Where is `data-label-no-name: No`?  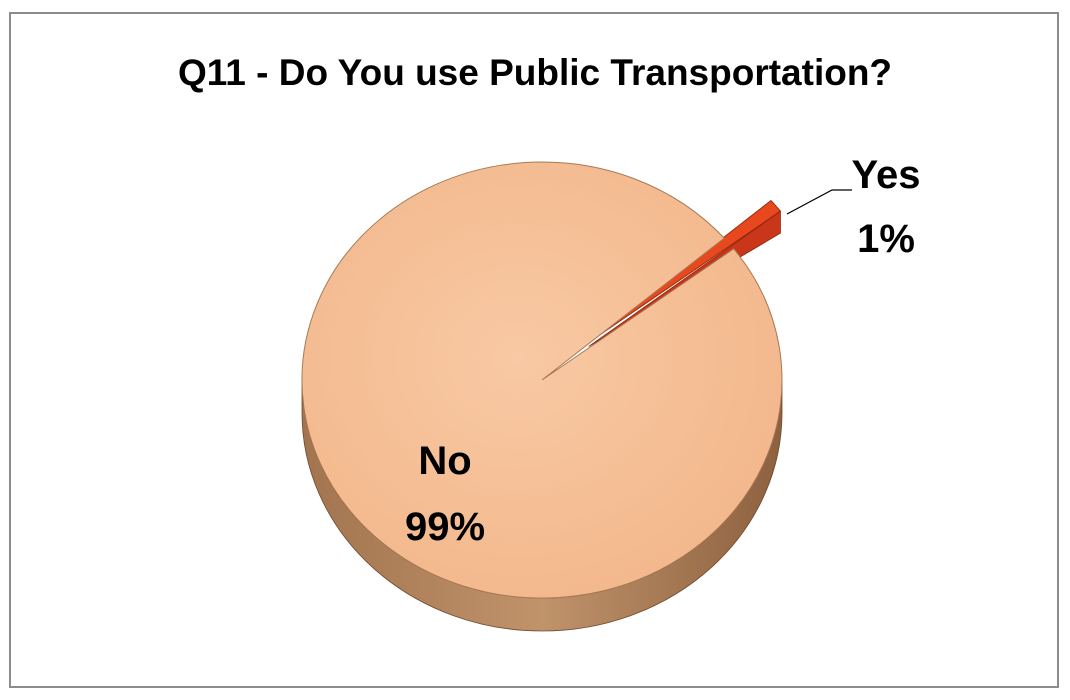
data-label-no-name: No is located at coordinates (444, 461).